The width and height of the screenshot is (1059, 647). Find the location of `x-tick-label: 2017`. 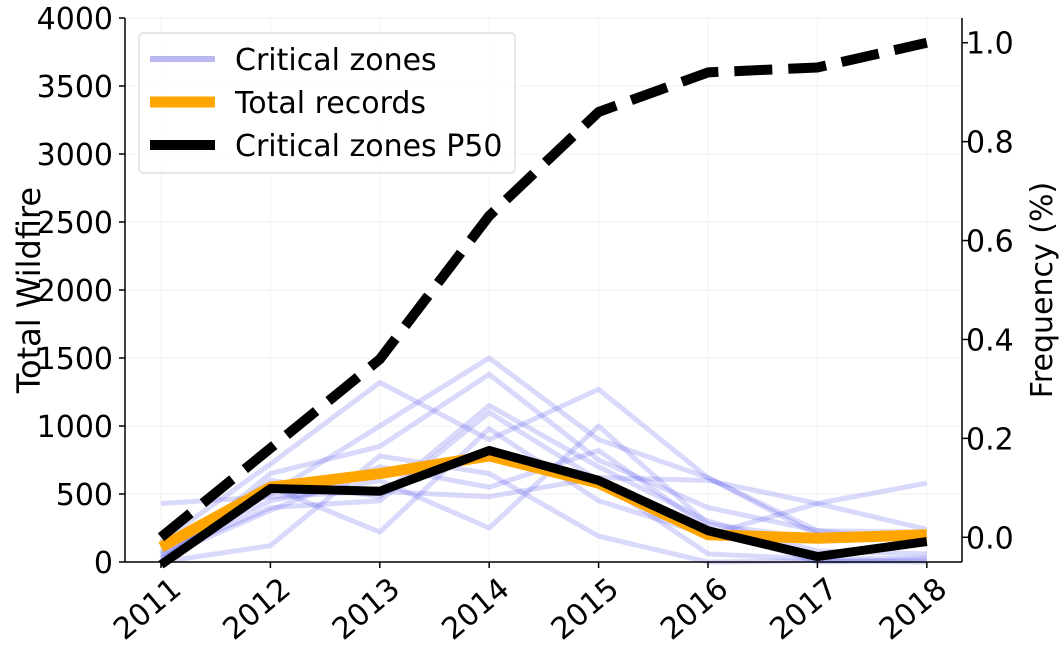

x-tick-label: 2017 is located at coordinates (804, 609).